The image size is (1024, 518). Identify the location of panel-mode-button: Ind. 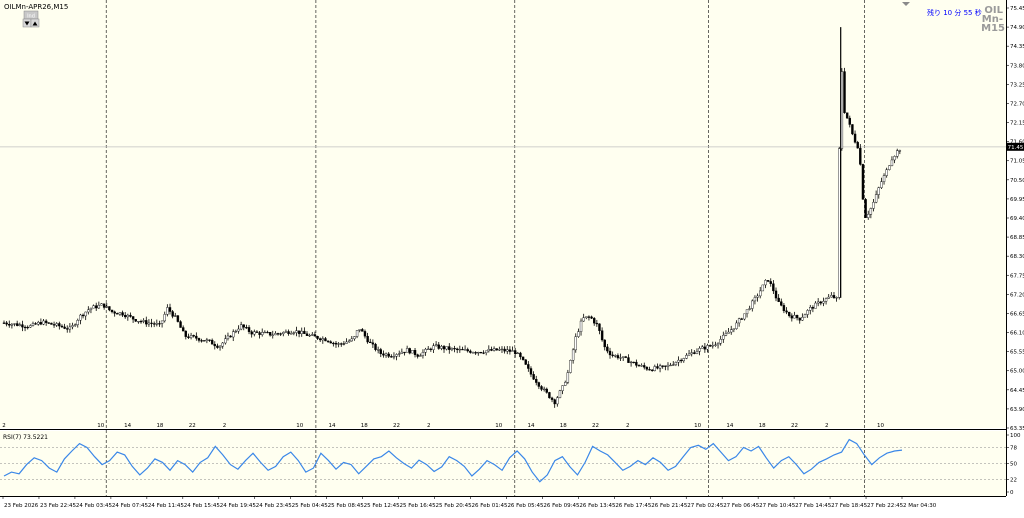
(31, 15).